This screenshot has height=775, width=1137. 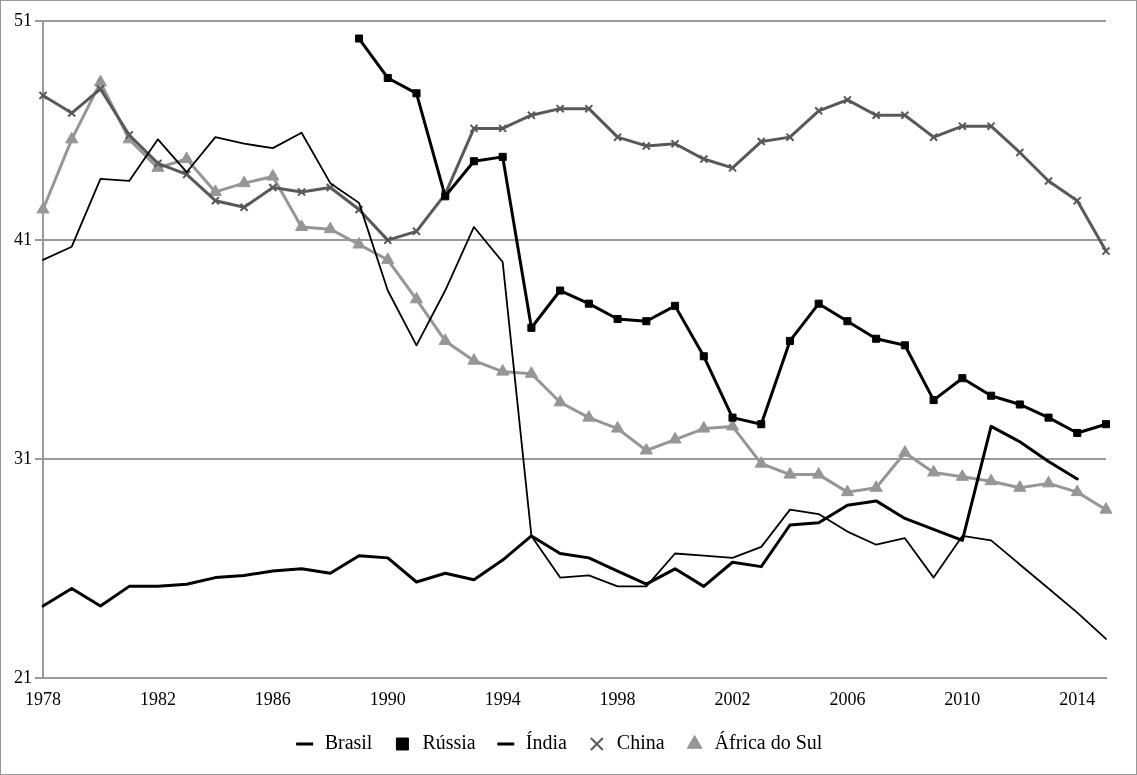 What do you see at coordinates (157, 698) in the screenshot?
I see `x-tick-label: 1982` at bounding box center [157, 698].